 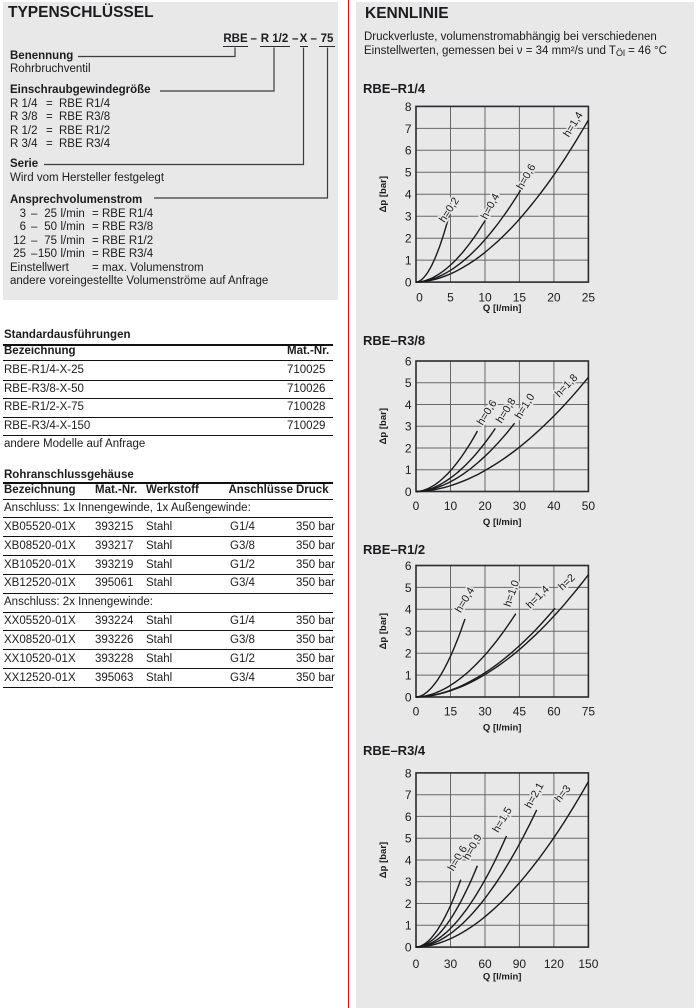 What do you see at coordinates (554, 964) in the screenshot?
I see `svg-text: 120` at bounding box center [554, 964].